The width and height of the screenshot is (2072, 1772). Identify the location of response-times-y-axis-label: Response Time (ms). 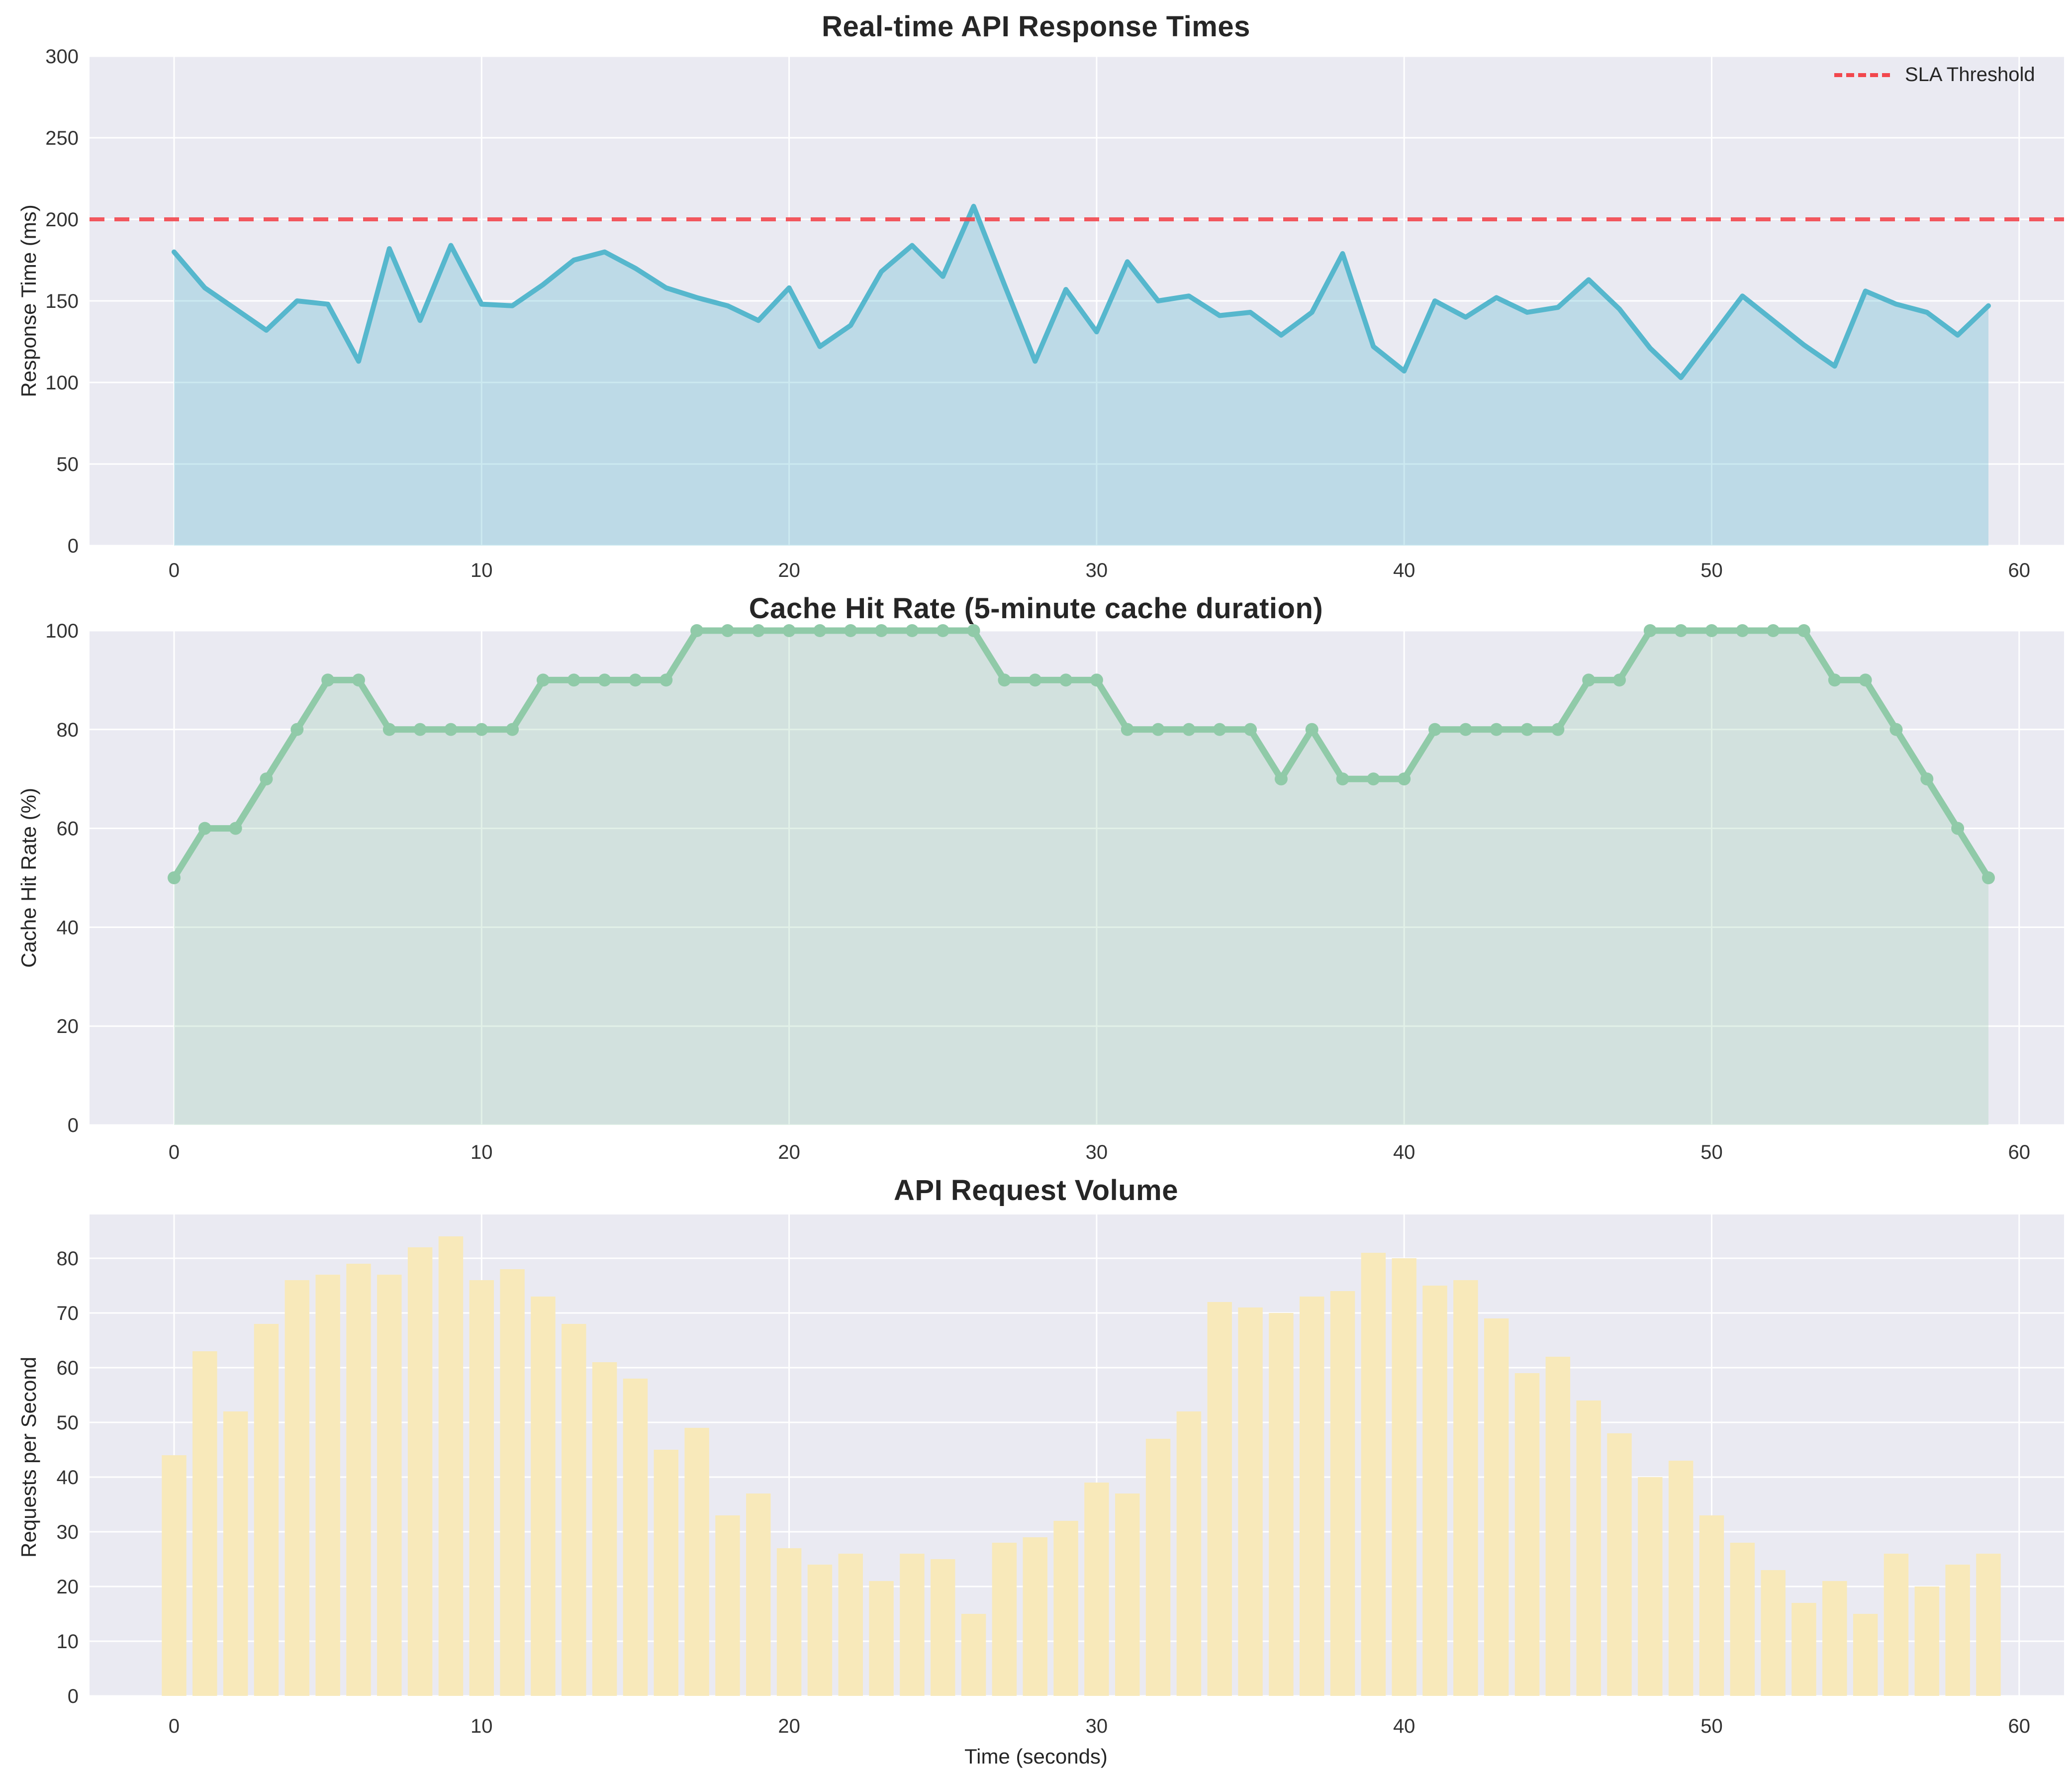
(28, 300).